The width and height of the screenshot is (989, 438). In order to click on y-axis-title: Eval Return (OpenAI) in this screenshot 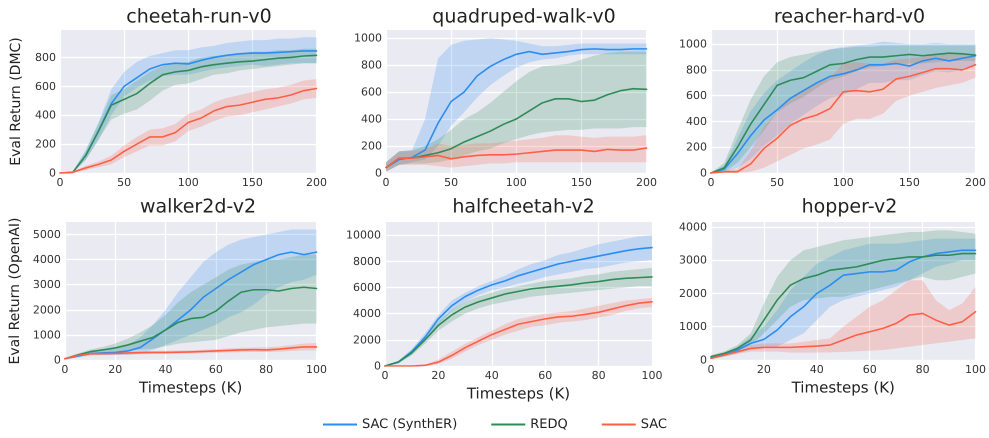, I will do `click(15, 291)`.